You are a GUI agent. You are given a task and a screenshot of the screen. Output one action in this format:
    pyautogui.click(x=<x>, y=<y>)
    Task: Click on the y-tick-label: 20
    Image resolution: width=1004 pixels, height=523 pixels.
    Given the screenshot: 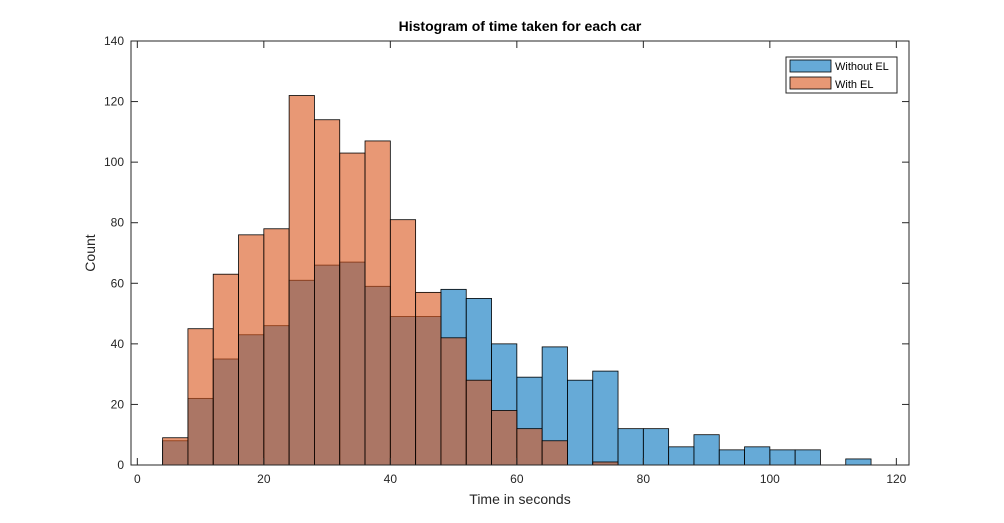 What is the action you would take?
    pyautogui.click(x=118, y=404)
    